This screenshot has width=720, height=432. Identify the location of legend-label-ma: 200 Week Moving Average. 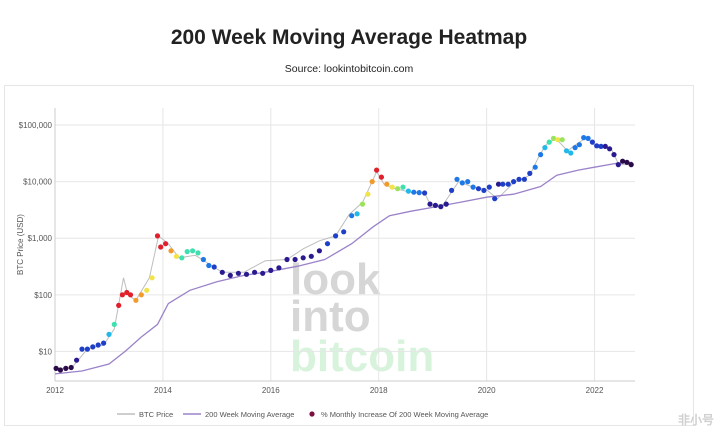
(249, 414).